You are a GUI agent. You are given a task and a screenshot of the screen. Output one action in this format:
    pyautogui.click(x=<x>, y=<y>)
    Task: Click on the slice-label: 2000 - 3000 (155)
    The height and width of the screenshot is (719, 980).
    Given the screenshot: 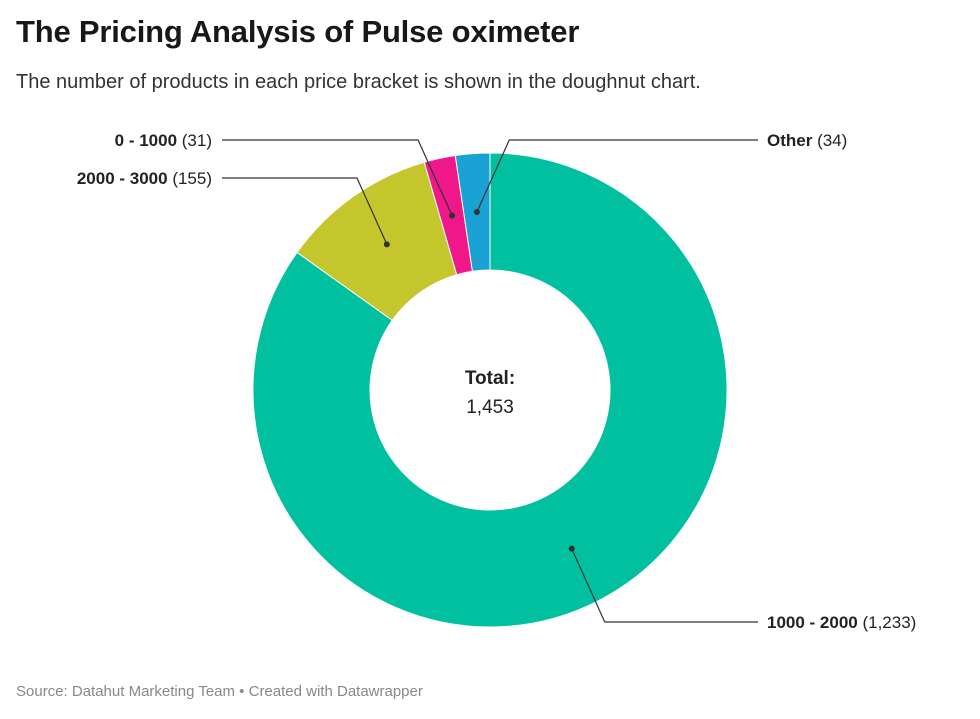 What is the action you would take?
    pyautogui.click(x=144, y=178)
    